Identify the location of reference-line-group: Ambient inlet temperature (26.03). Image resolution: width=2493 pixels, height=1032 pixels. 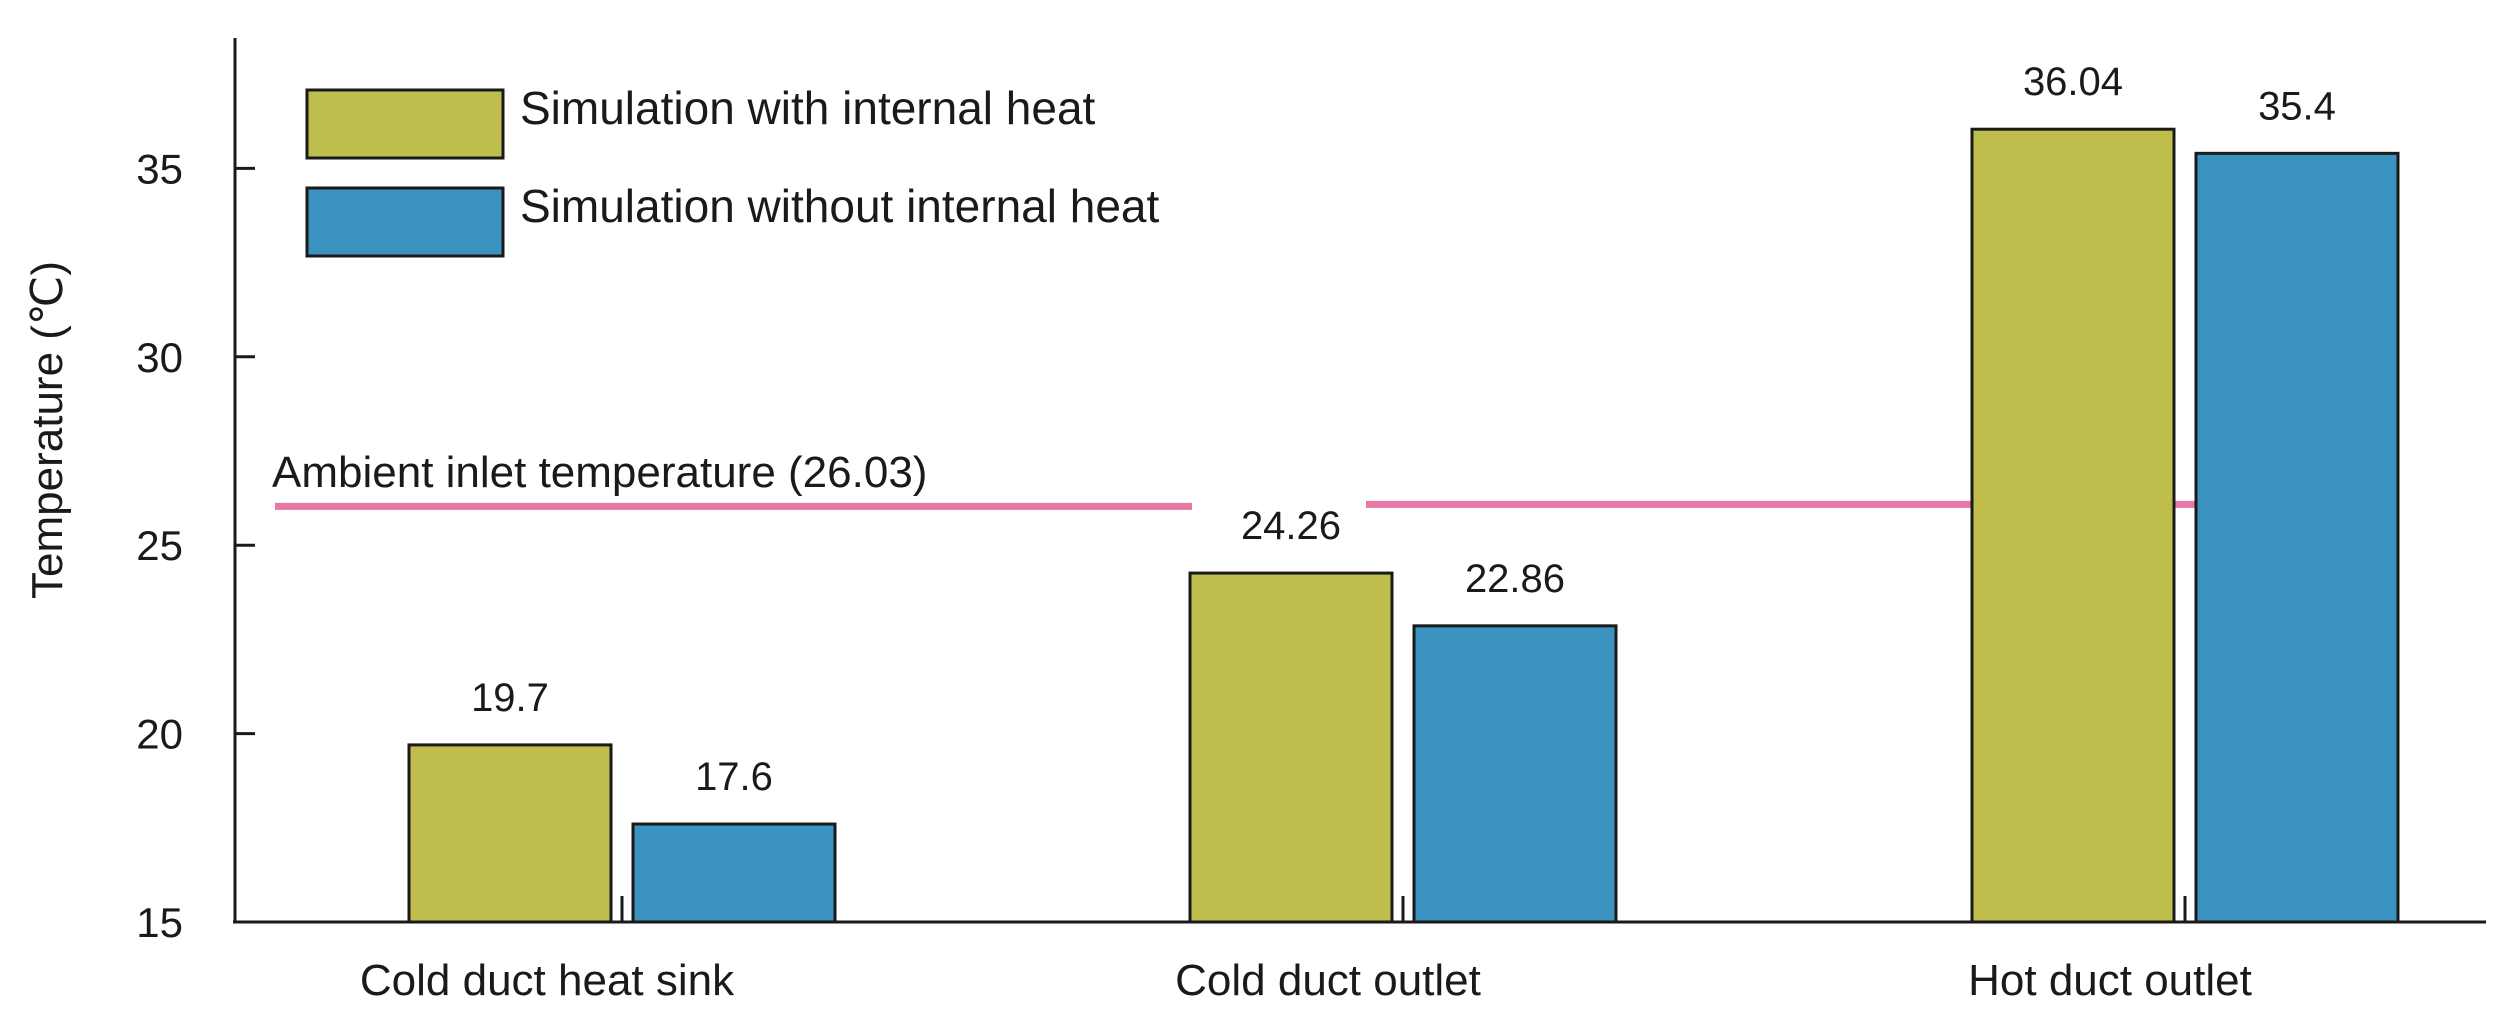
(1335, 479).